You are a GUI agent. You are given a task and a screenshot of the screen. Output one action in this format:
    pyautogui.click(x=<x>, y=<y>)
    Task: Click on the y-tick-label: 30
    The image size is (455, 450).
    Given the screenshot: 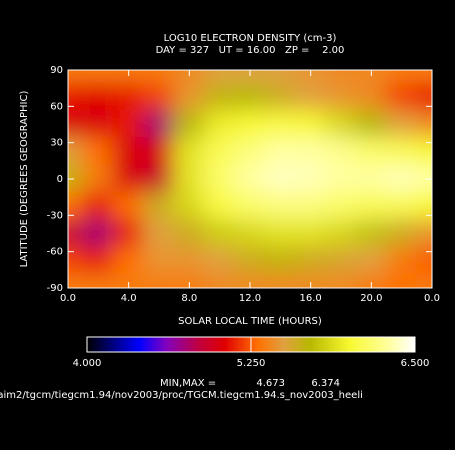 What is the action you would take?
    pyautogui.click(x=56, y=143)
    